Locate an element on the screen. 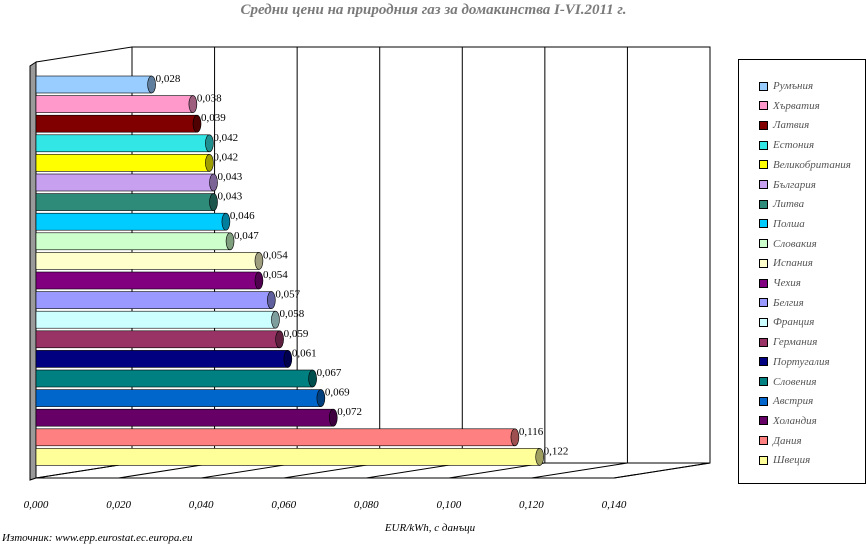 The width and height of the screenshot is (867, 546). legend-item: Словения is located at coordinates (788, 382).